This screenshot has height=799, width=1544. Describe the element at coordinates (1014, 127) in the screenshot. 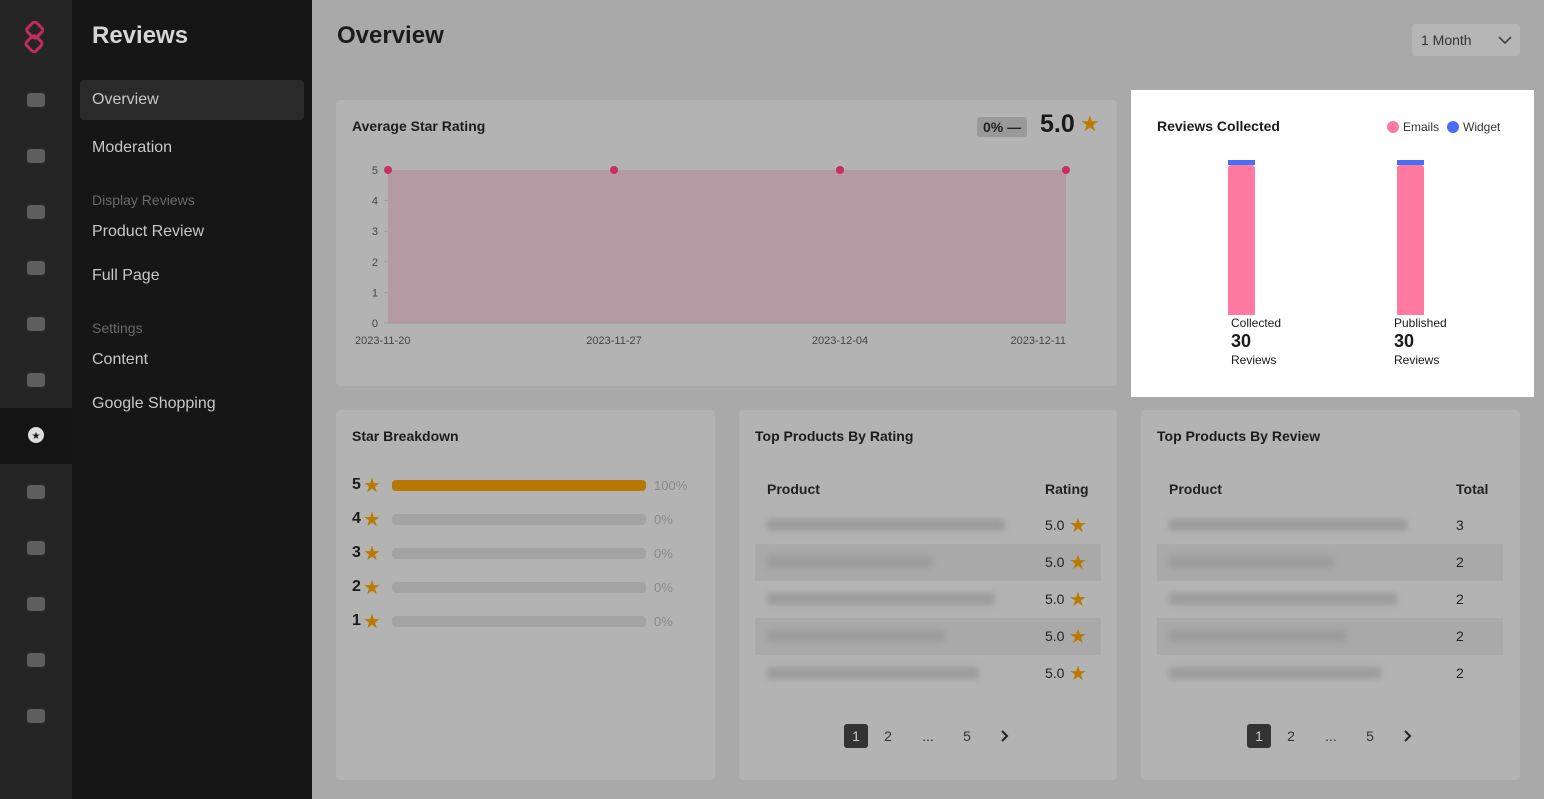

I see `trend-icon: —` at that location.